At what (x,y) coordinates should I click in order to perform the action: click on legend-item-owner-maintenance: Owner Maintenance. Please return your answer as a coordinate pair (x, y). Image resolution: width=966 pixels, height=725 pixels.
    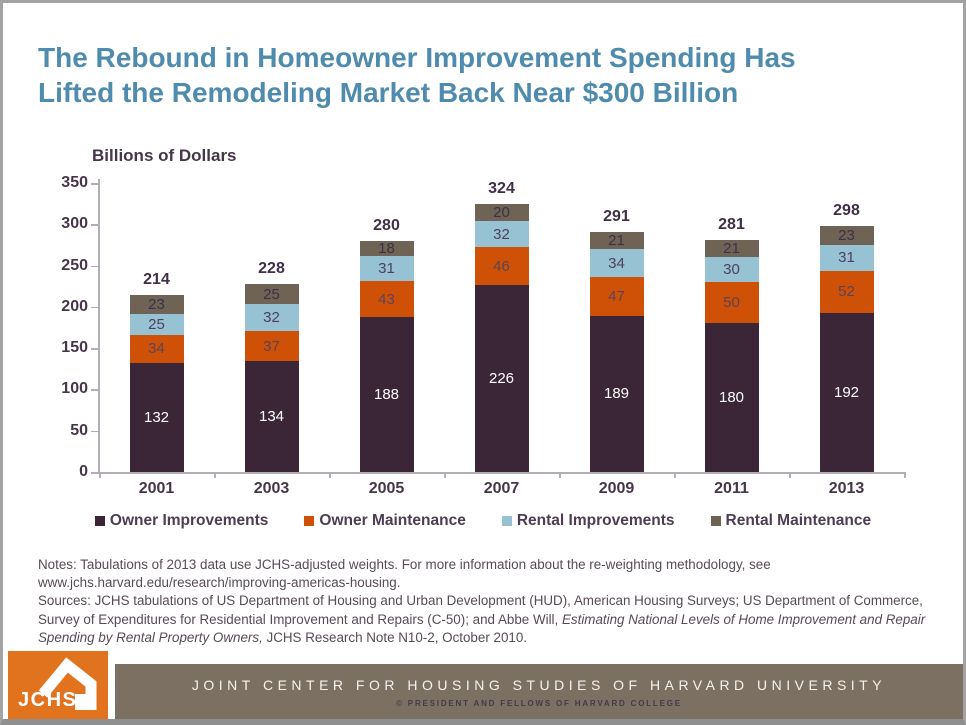
    Looking at the image, I should click on (385, 521).